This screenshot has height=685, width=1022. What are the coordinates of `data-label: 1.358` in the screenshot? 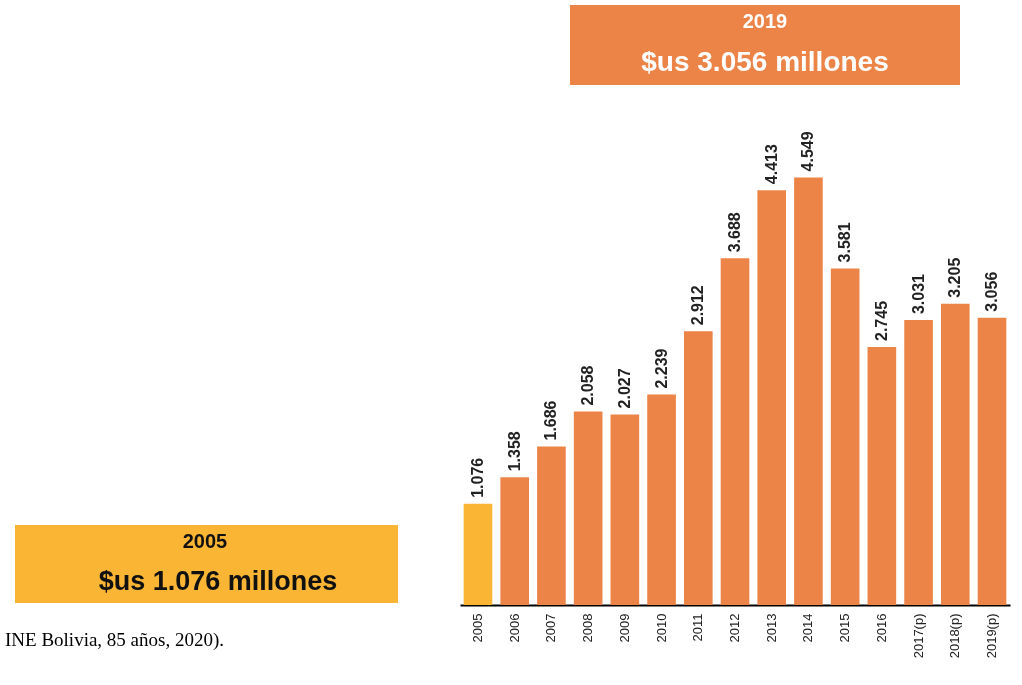 It's located at (514, 451).